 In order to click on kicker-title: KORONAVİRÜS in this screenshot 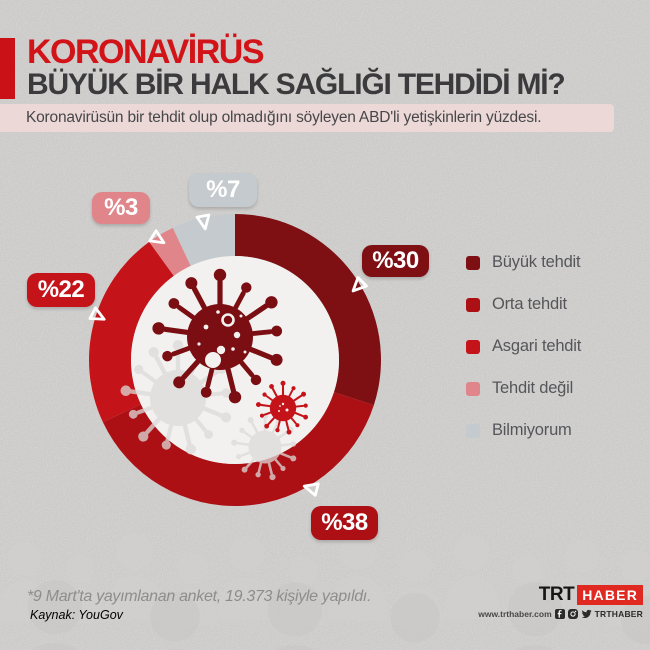, I will do `click(146, 52)`.